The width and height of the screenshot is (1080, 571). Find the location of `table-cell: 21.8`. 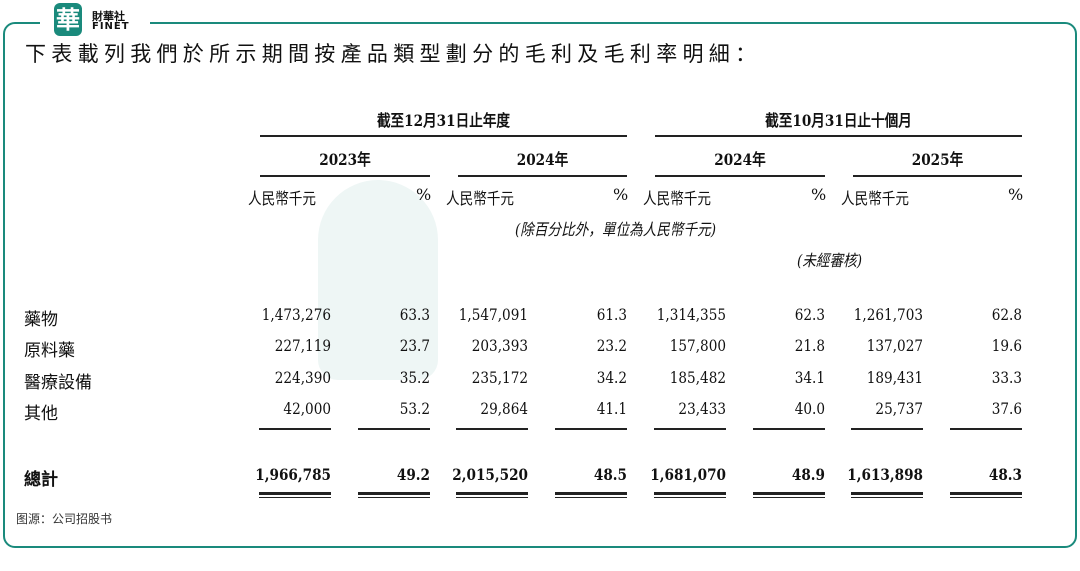

table-cell: 21.8 is located at coordinates (809, 345).